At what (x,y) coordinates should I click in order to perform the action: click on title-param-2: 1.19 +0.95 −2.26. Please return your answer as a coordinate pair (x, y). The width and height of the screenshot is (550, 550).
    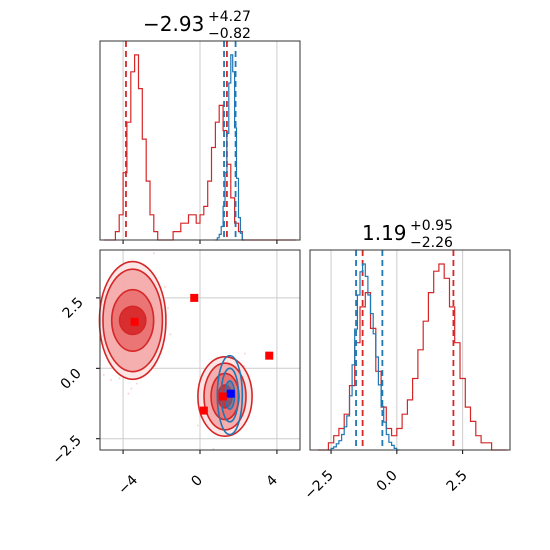
    Looking at the image, I should click on (407, 234).